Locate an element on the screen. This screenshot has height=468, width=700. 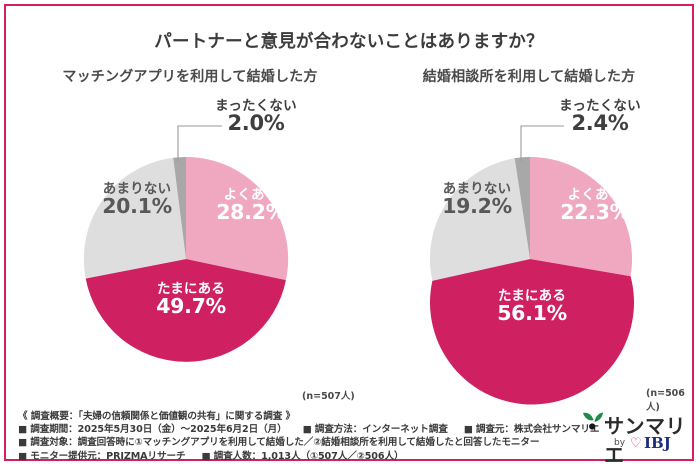
footnote-source: ■ 調査元：株式会社サンマリエ is located at coordinates (531, 430).